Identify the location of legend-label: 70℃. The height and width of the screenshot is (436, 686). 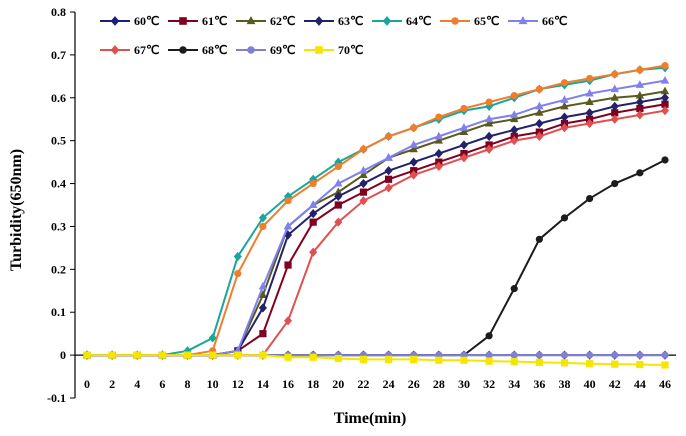
(350, 50).